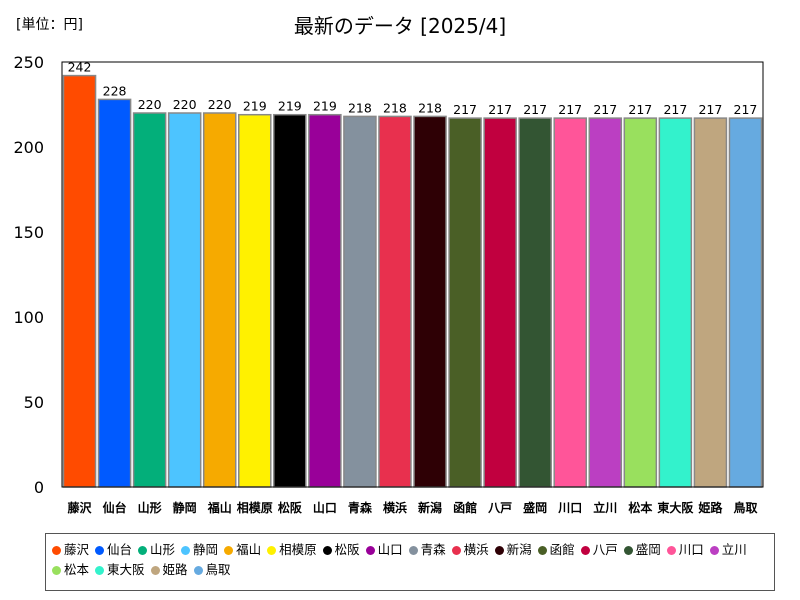 The width and height of the screenshot is (800, 600). I want to click on legend-item: 青森, so click(427, 550).